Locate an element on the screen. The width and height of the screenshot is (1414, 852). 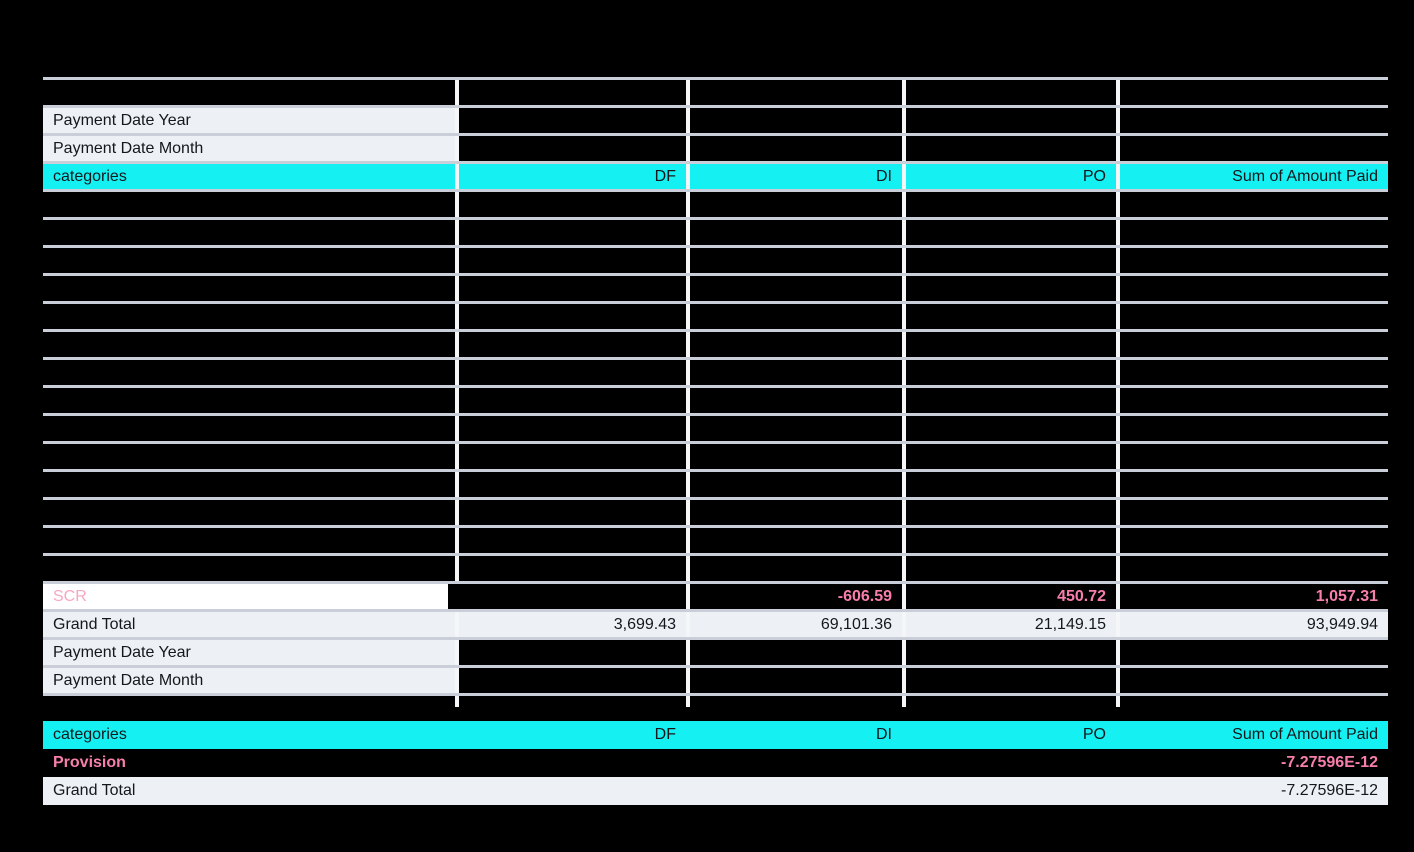
column-header-di: DI is located at coordinates (794, 176).